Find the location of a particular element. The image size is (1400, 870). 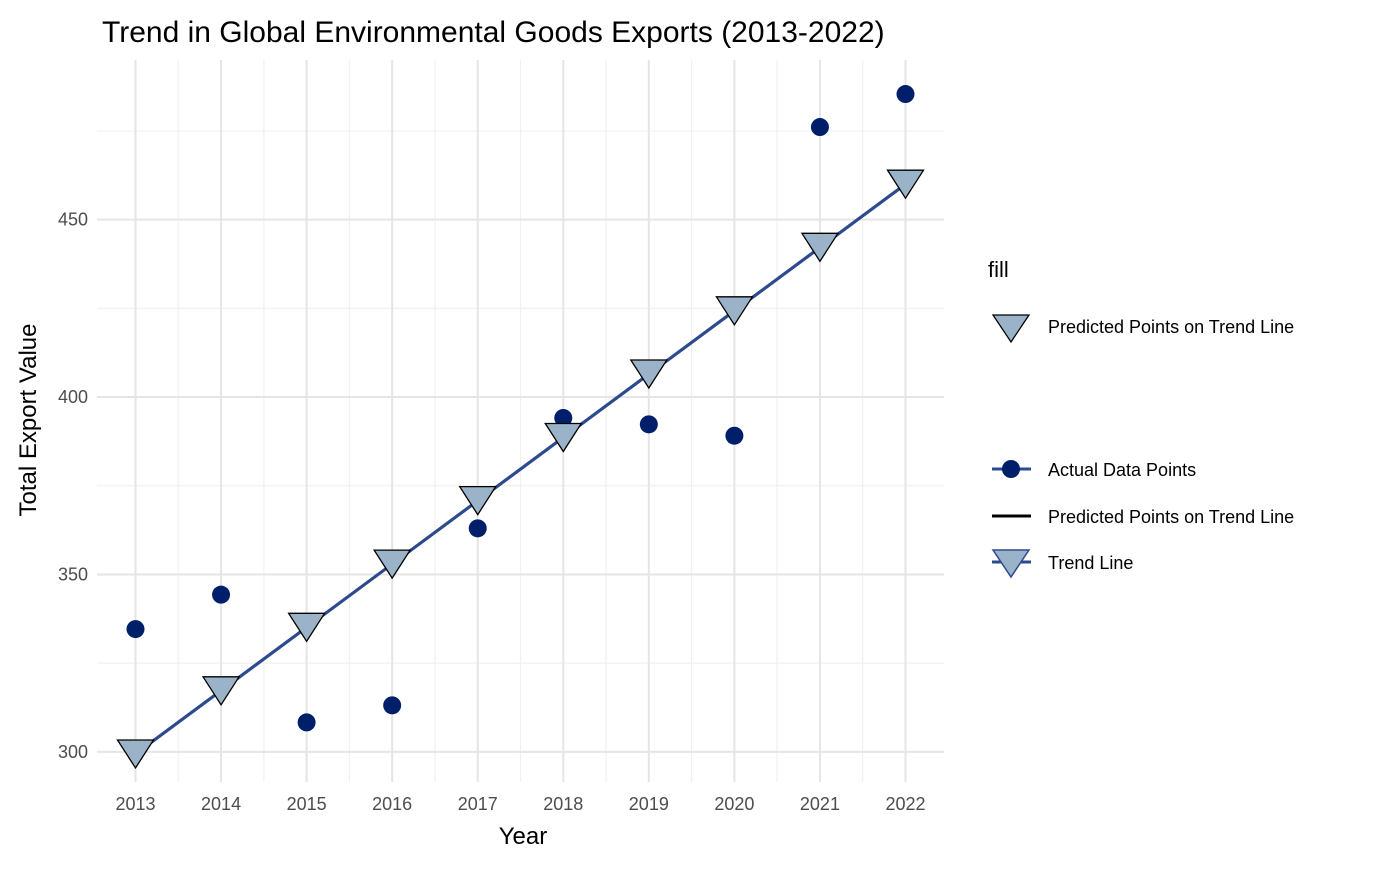

y-axis-title: Total Export Value is located at coordinates (28, 420).